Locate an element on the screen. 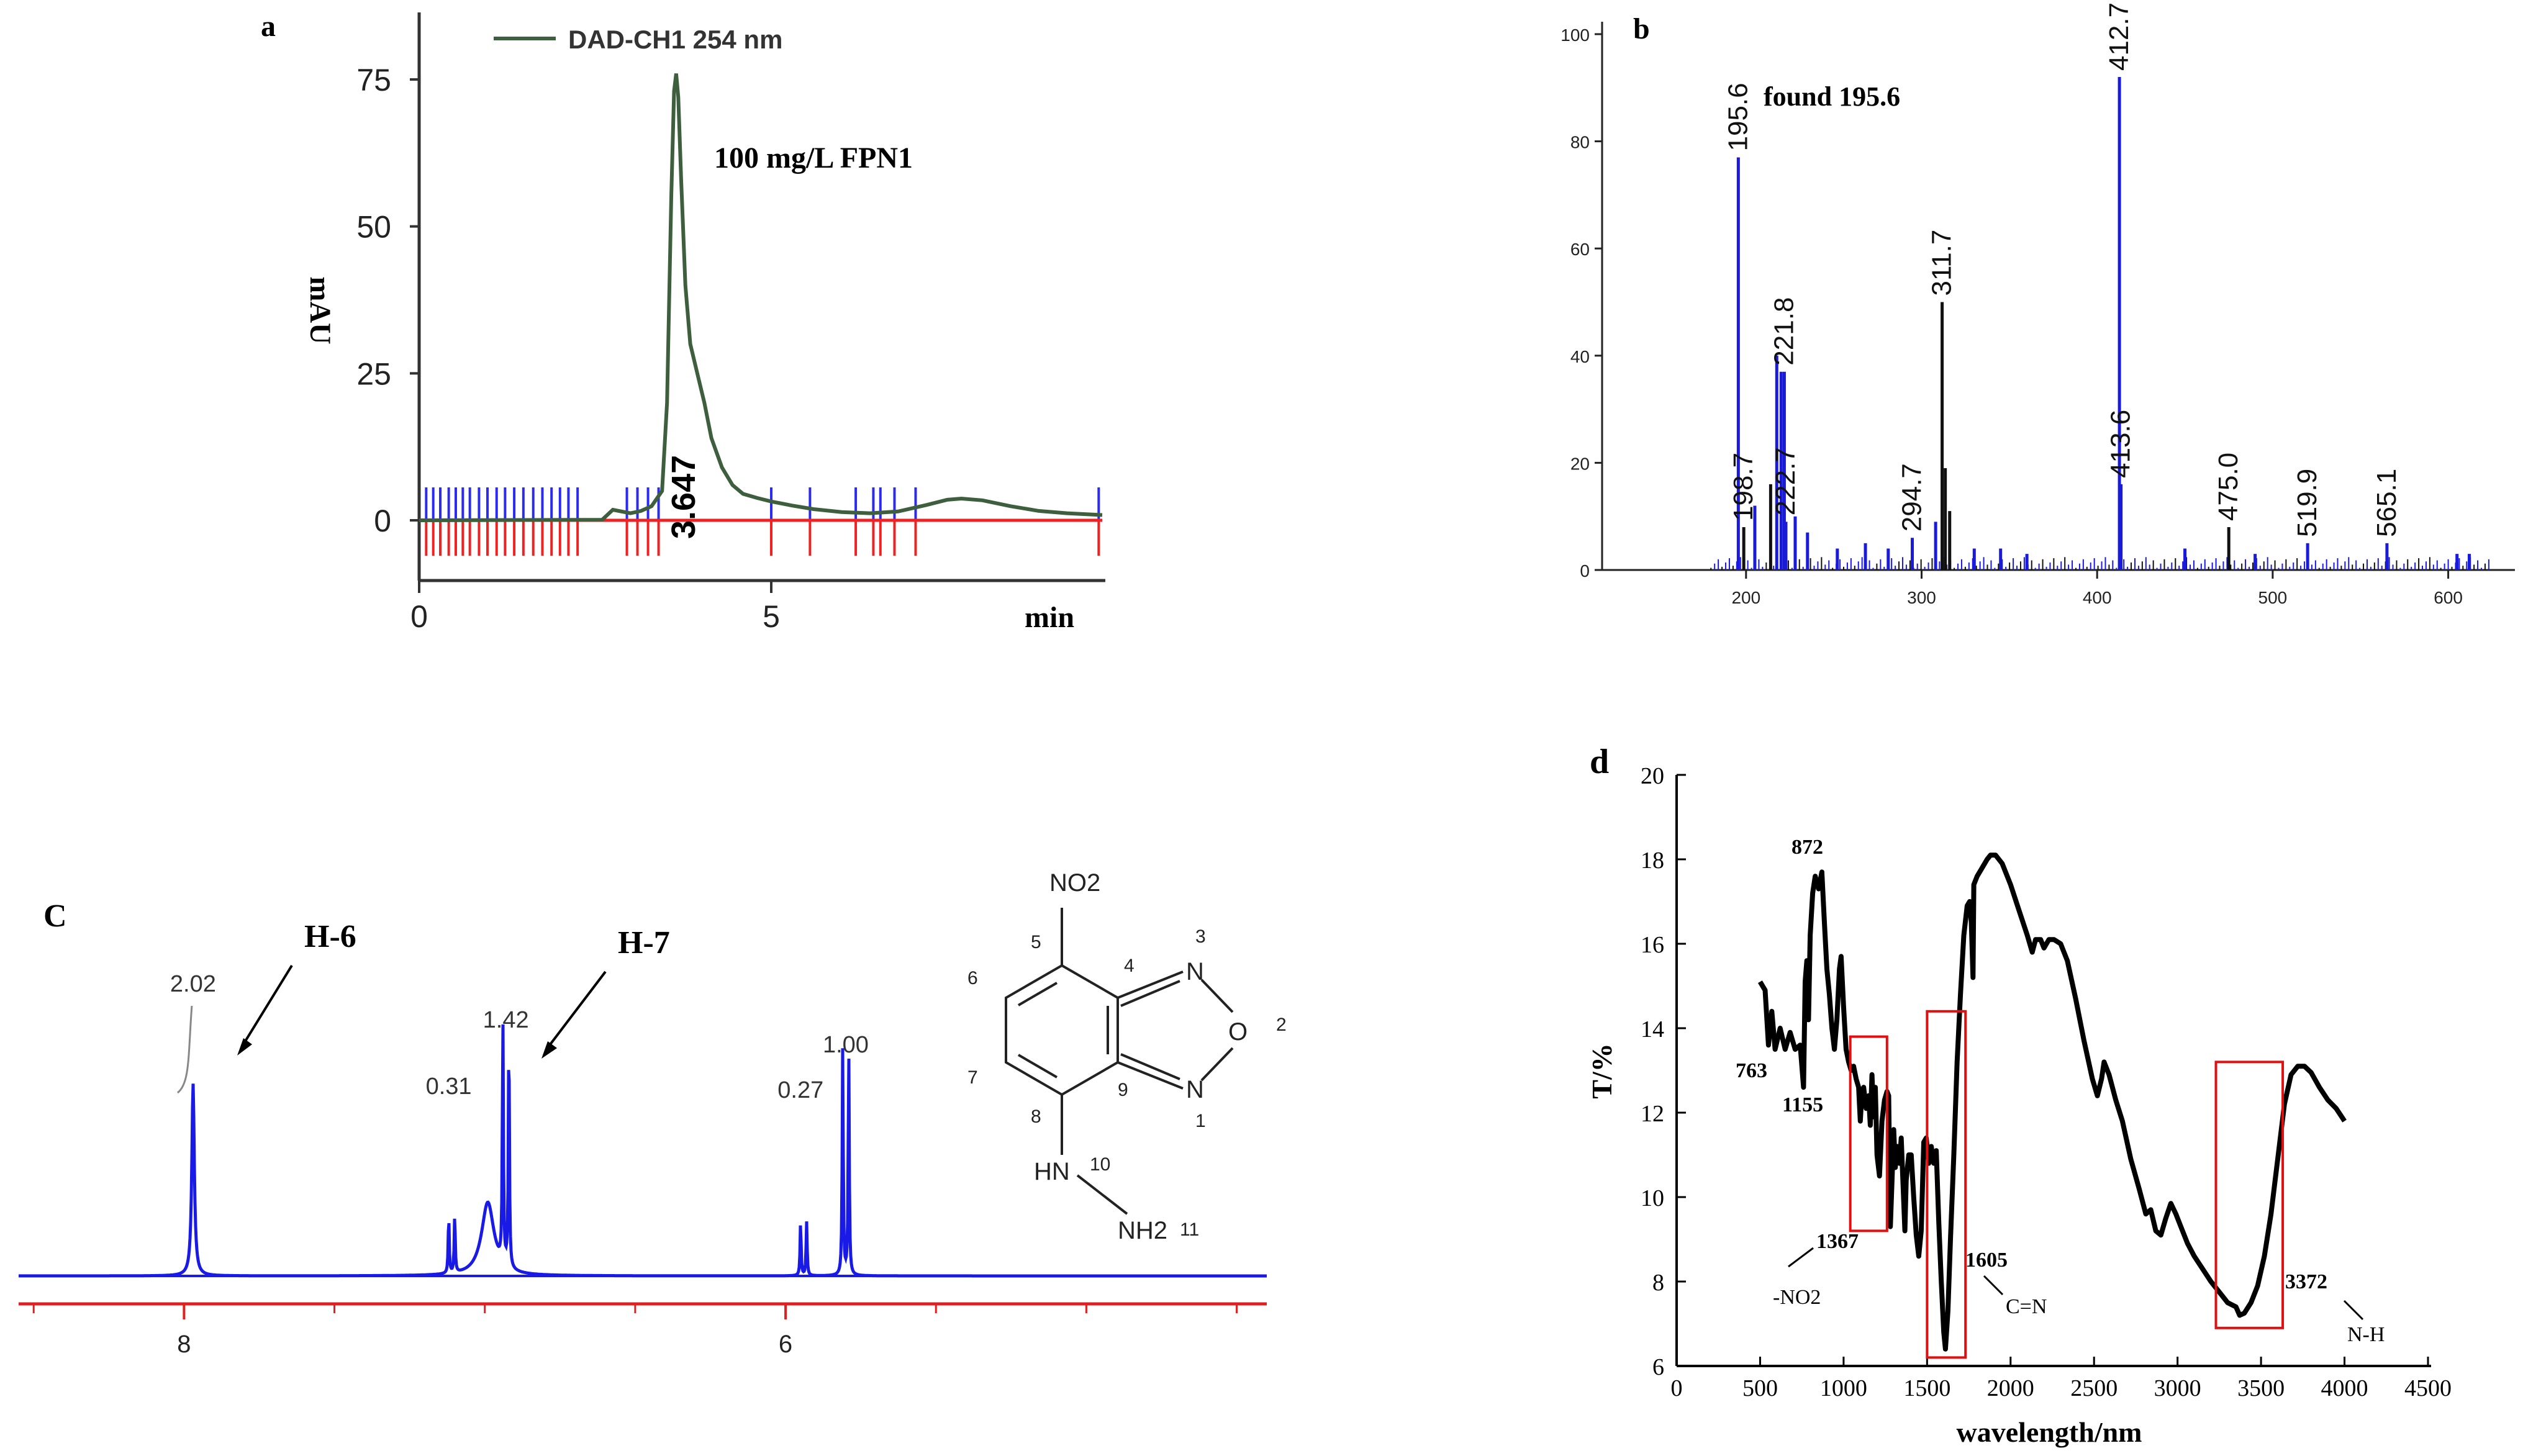 Image resolution: width=2523 pixels, height=1456 pixels. nmr-h7-label: H-7 is located at coordinates (644, 943).